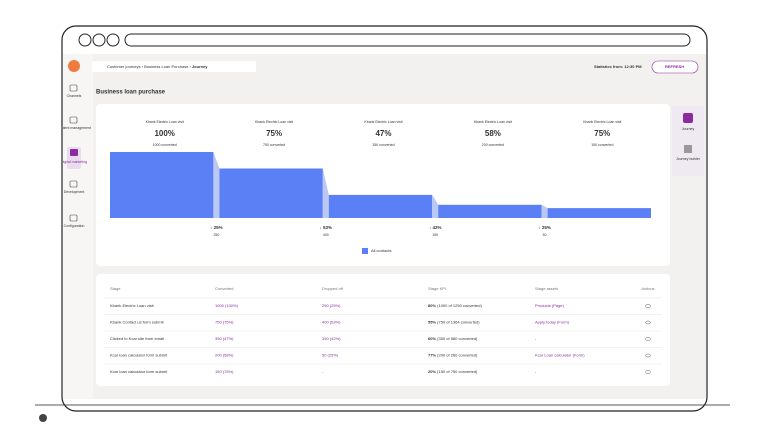  What do you see at coordinates (200, 66) in the screenshot?
I see `crumb: Journey` at bounding box center [200, 66].